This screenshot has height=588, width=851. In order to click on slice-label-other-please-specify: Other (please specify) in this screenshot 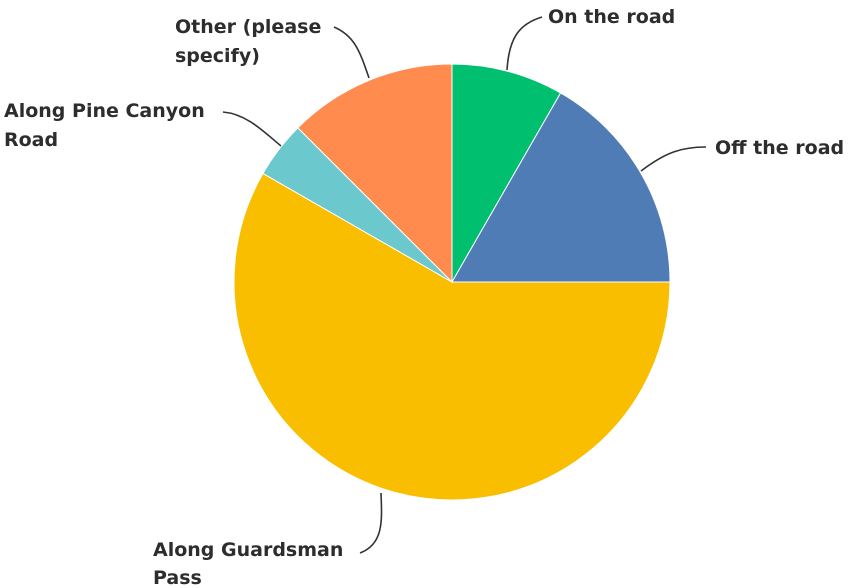, I will do `click(251, 41)`.